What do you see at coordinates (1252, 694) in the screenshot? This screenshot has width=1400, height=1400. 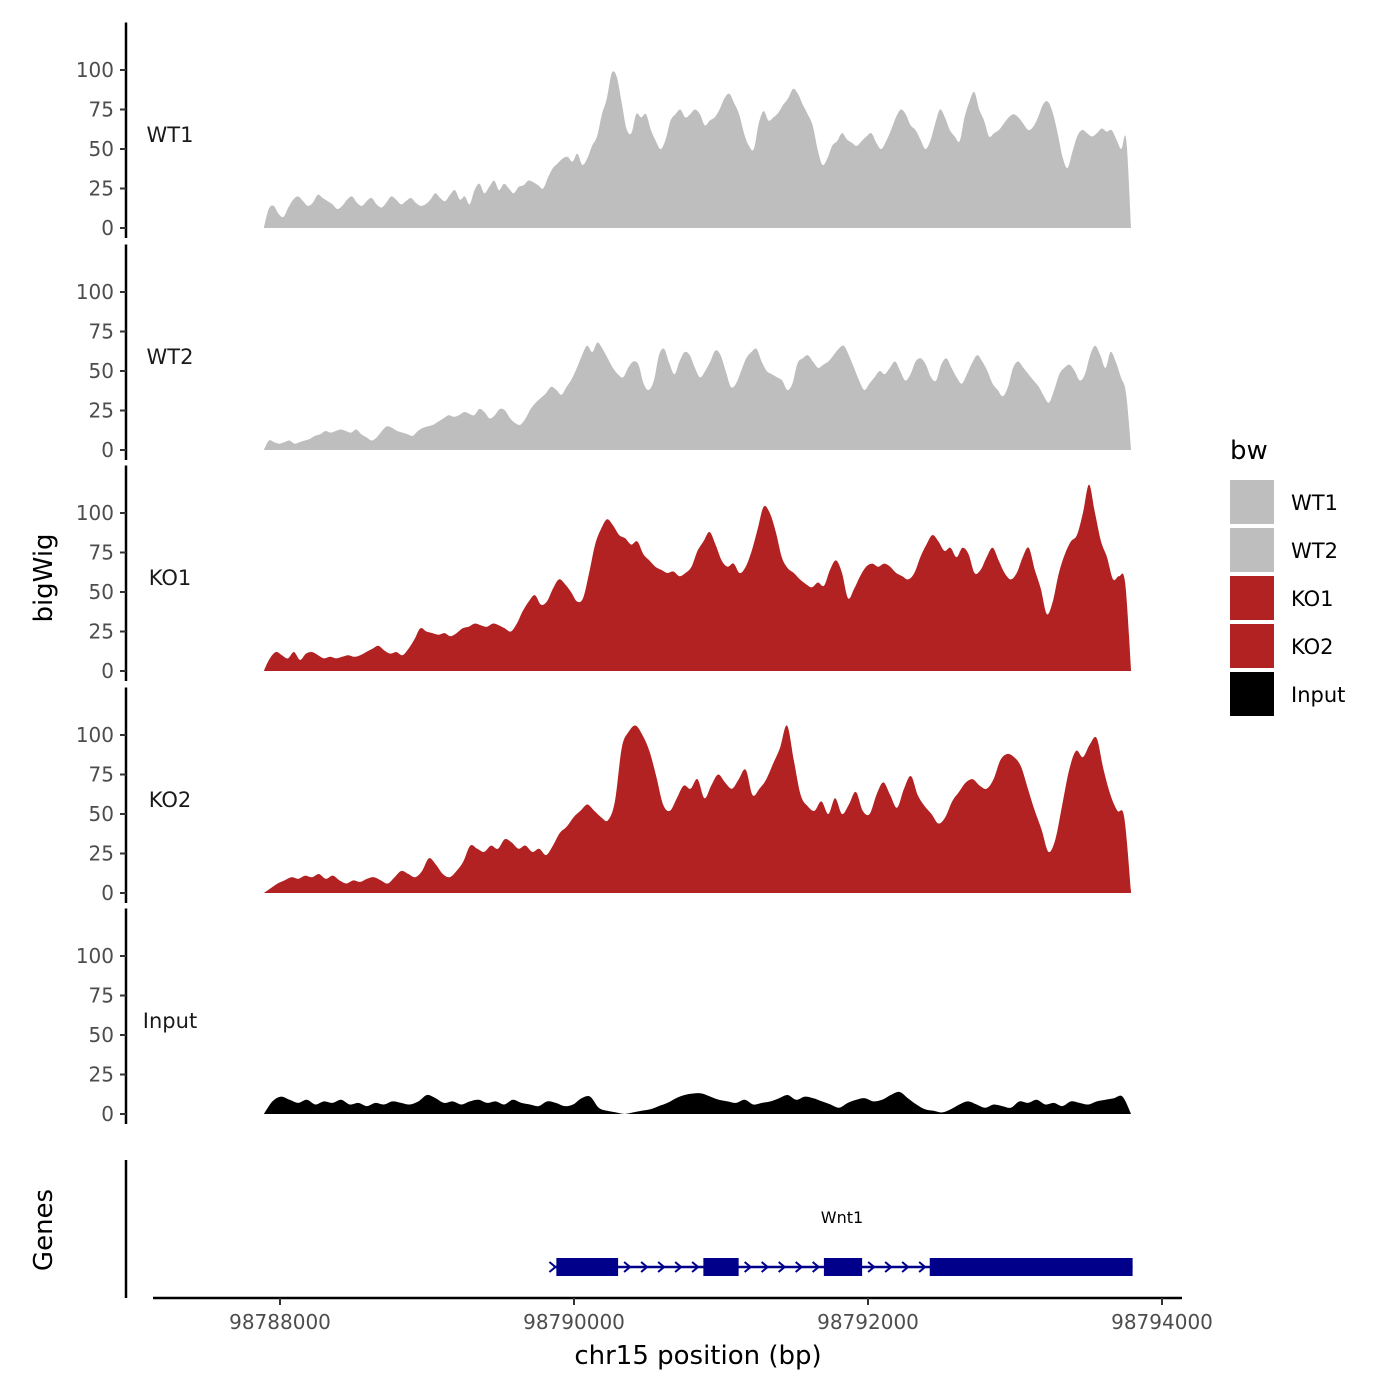 I see `legend-swatch-input` at bounding box center [1252, 694].